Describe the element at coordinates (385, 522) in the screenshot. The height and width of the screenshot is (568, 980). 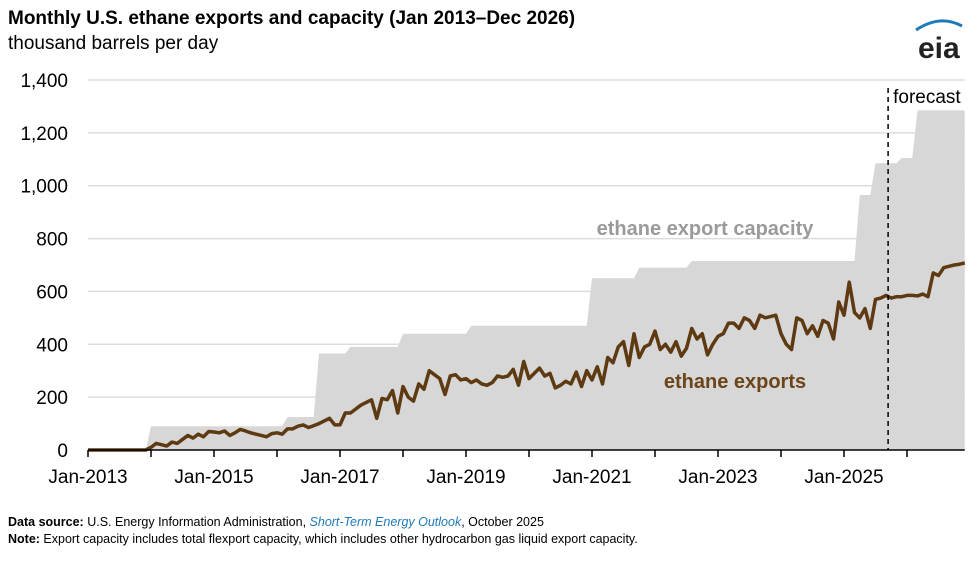
I see `source-link: Short-Term Energy Outlook` at that location.